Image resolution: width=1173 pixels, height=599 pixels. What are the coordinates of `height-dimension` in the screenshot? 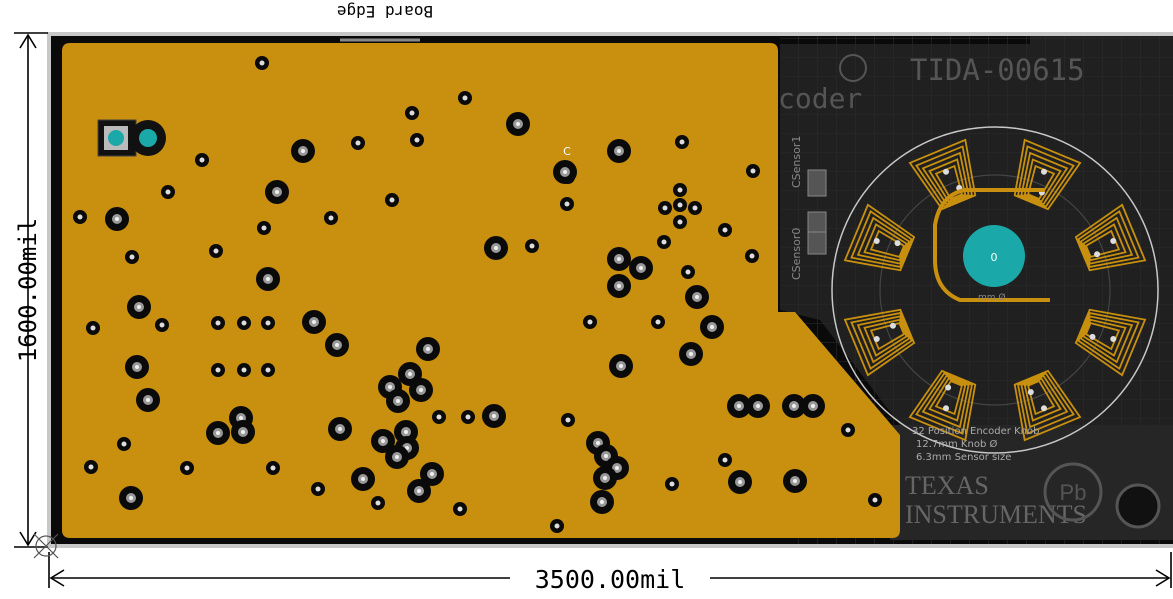 It's located at (31, 290).